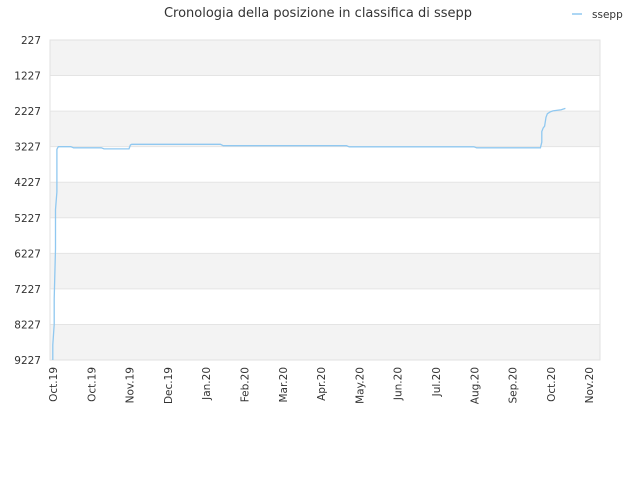 The image size is (640, 480). I want to click on x-tick-label: Nov.20, so click(590, 385).